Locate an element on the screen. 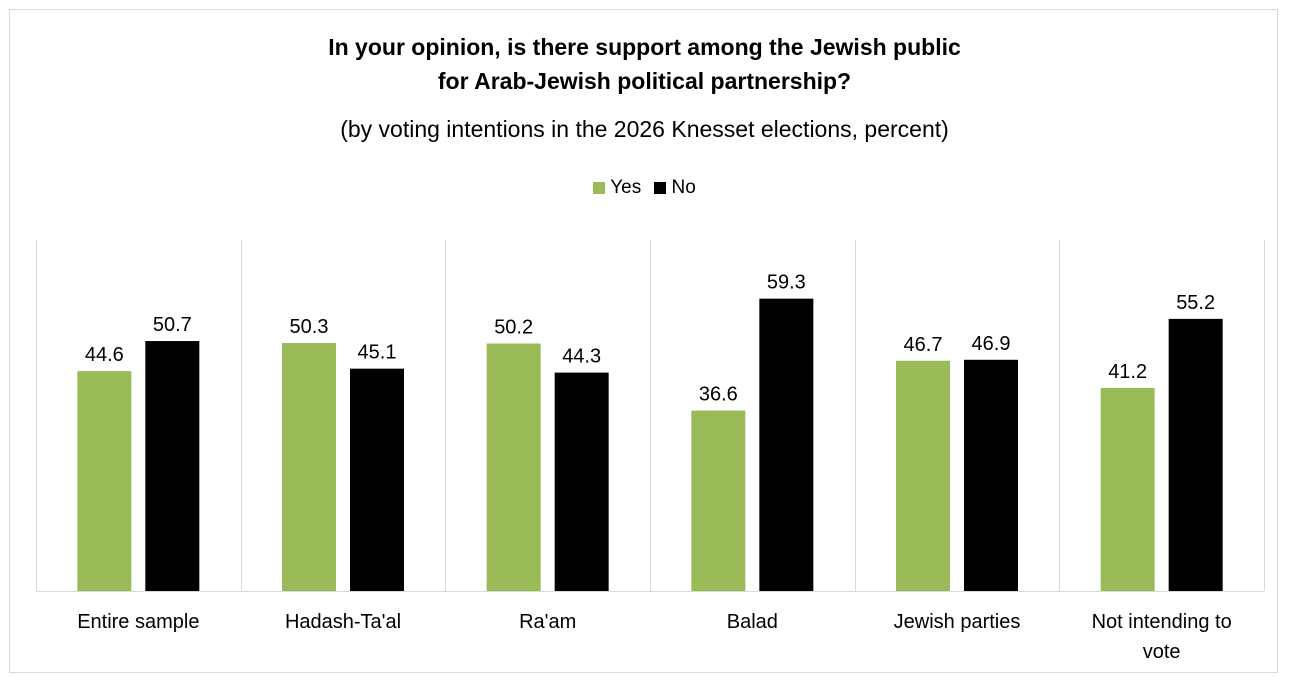 Image resolution: width=1289 pixels, height=682 pixels. category-label: Jewish parties is located at coordinates (957, 622).